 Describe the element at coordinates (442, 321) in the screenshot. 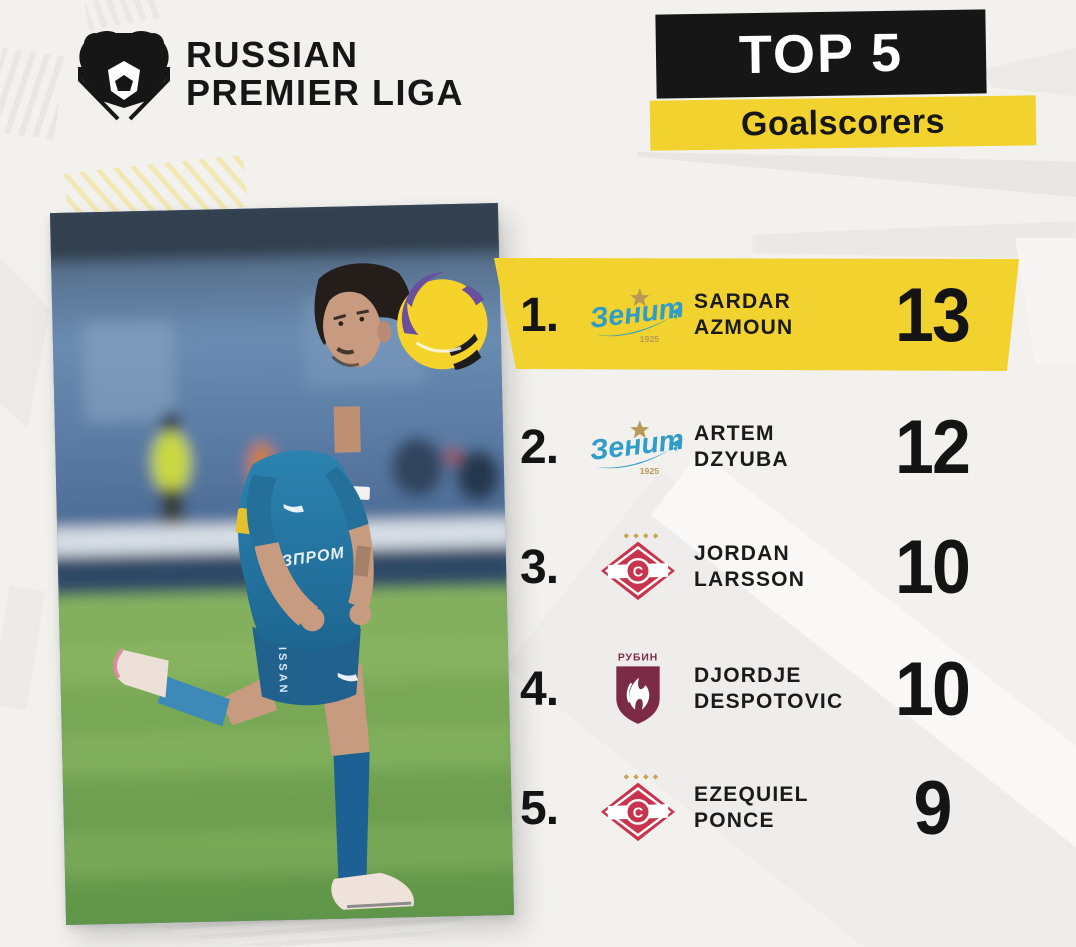

I see `ball` at that location.